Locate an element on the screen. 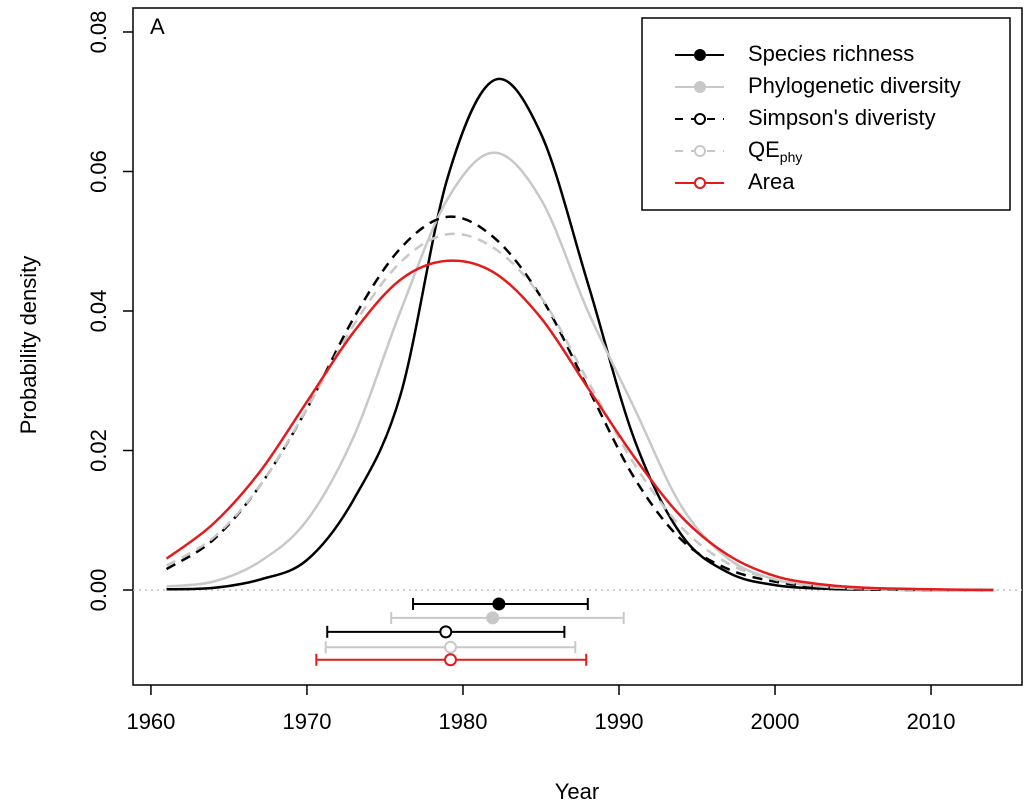 Image resolution: width=1031 pixels, height=810 pixels. legend-name: Phylogenetic diversity is located at coordinates (854, 85).